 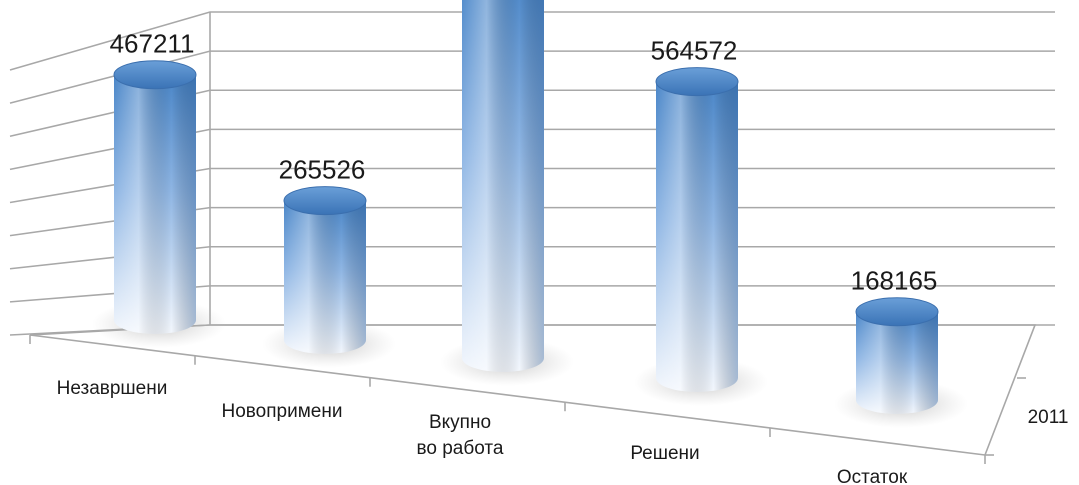 I want to click on category-label: Незавршени, so click(x=112, y=388).